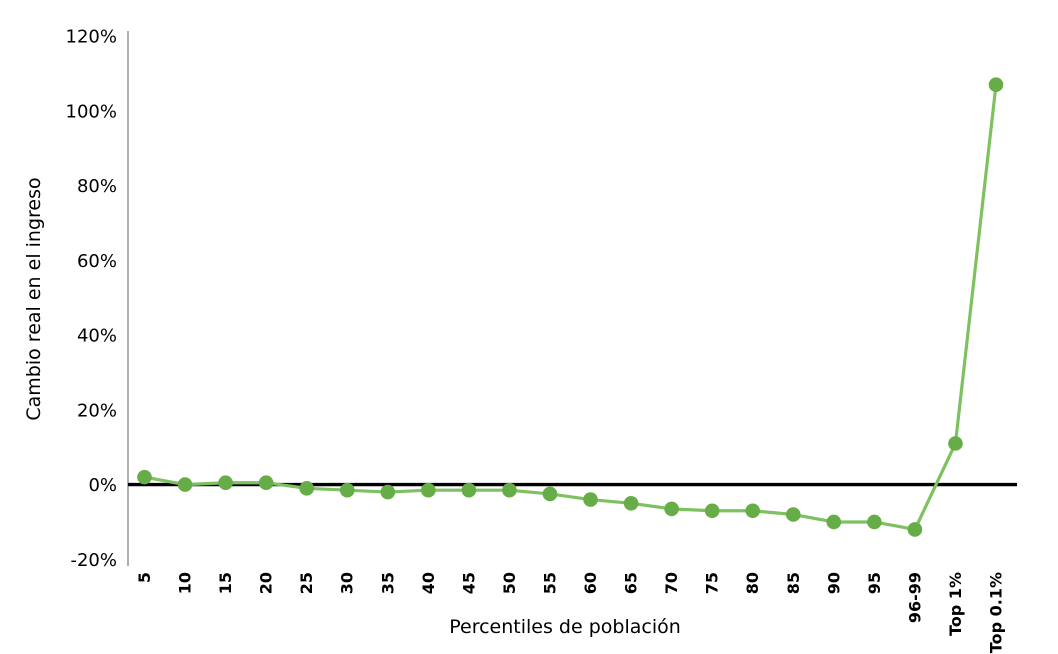 Image resolution: width=1058 pixels, height=654 pixels. Describe the element at coordinates (102, 485) in the screenshot. I see `y-tick-label: 0%` at that location.